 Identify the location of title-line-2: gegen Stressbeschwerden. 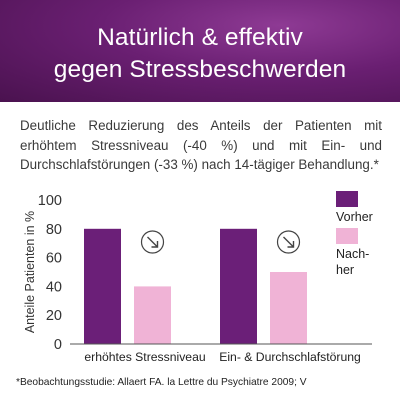
(200, 69).